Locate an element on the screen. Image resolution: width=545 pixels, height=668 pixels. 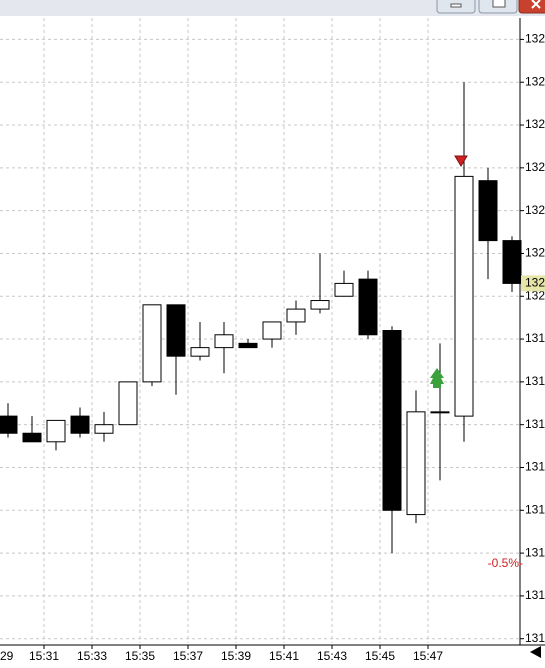
last-price-tag is located at coordinates (533, 283).